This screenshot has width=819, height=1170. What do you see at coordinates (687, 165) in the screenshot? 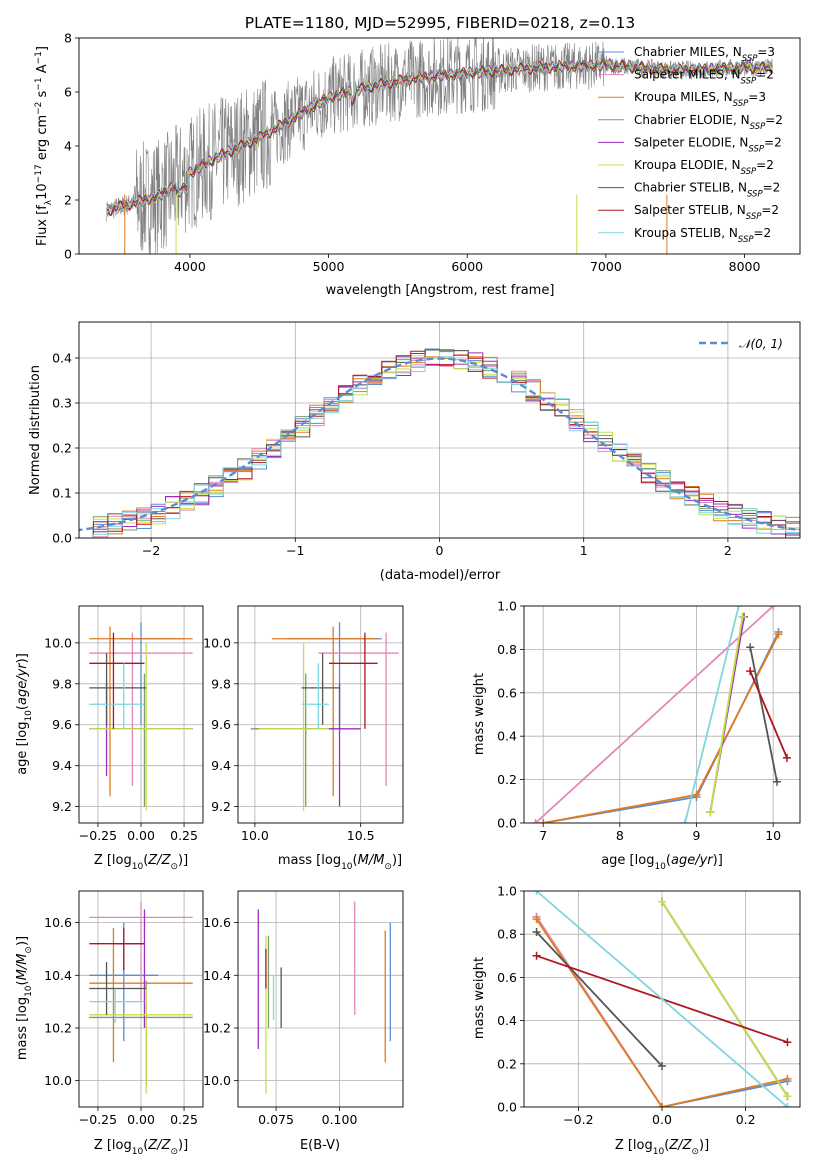
I see `legend-name: Kroupa ELODIE, N` at bounding box center [687, 165].